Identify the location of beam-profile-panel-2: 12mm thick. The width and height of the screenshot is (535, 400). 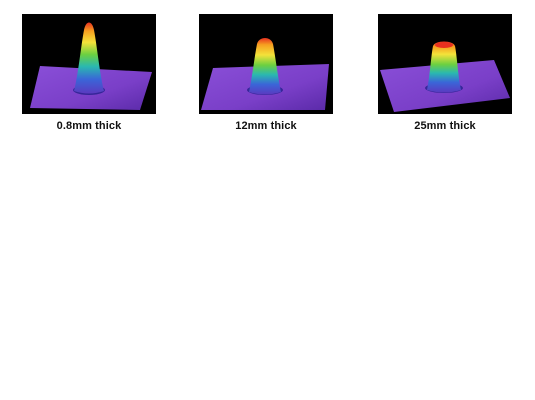
(266, 73).